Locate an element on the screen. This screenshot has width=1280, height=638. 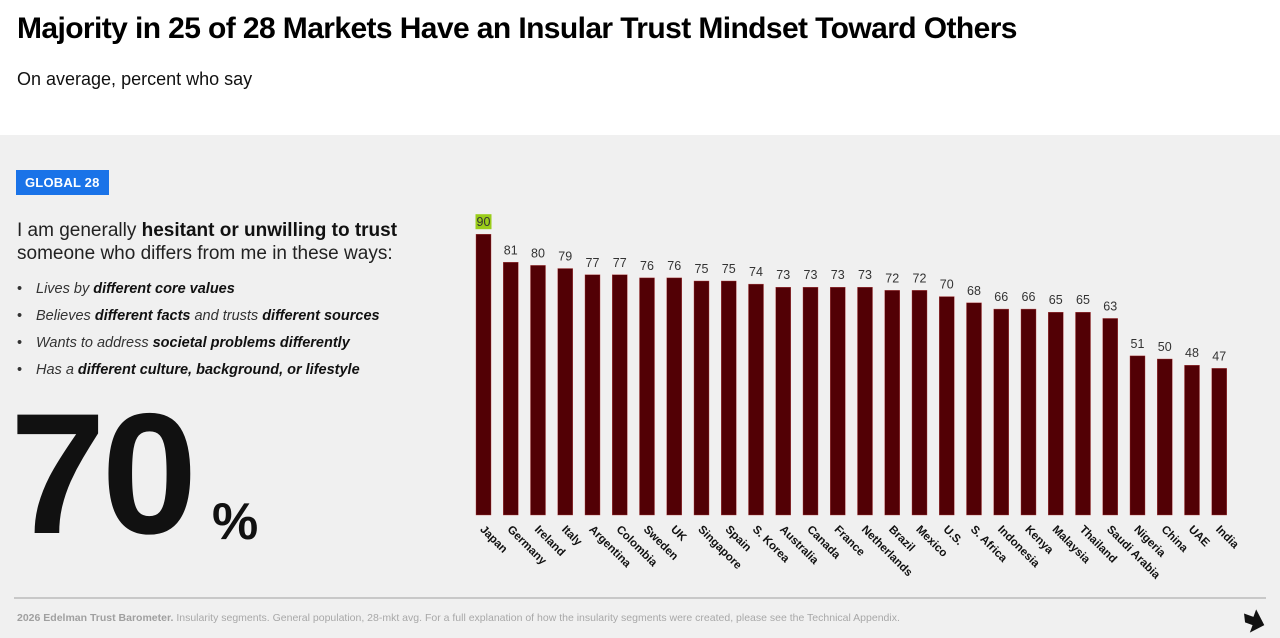
bullet-text: Believes is located at coordinates (65, 316).